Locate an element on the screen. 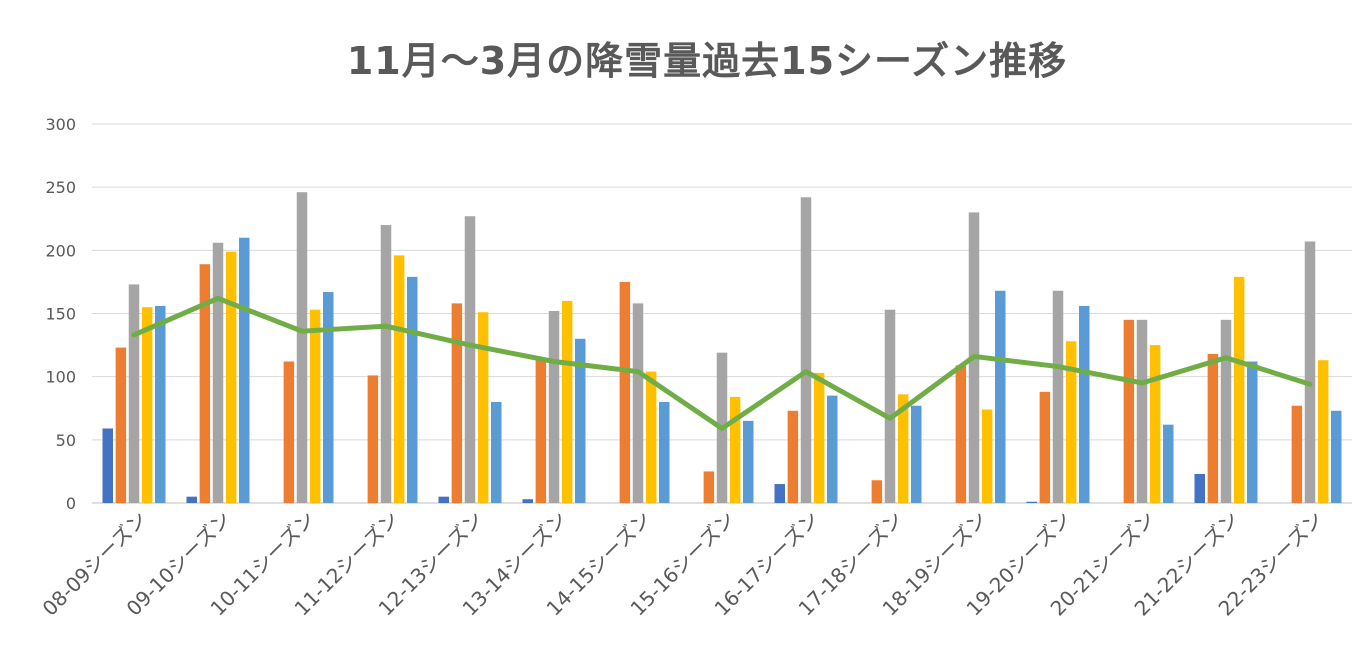  y-tick-label: 250 is located at coordinates (60, 187).